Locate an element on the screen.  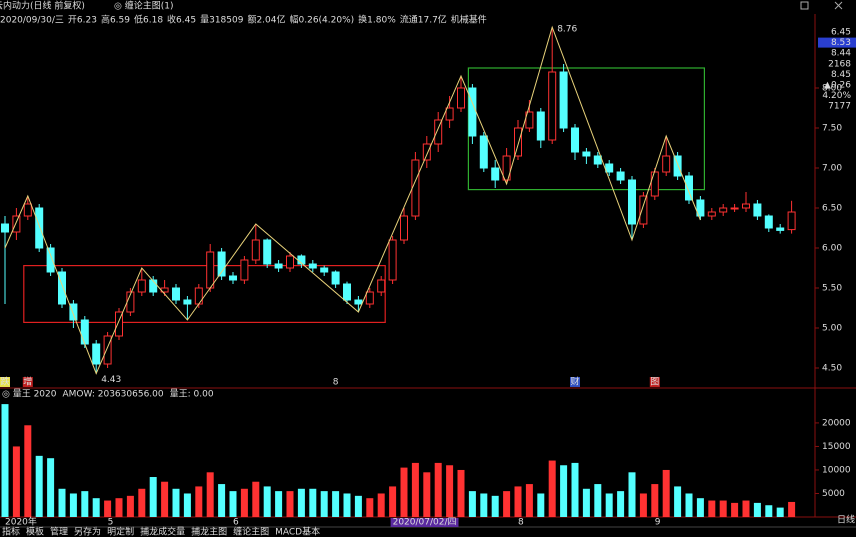
close-button is located at coordinates (838, 5).